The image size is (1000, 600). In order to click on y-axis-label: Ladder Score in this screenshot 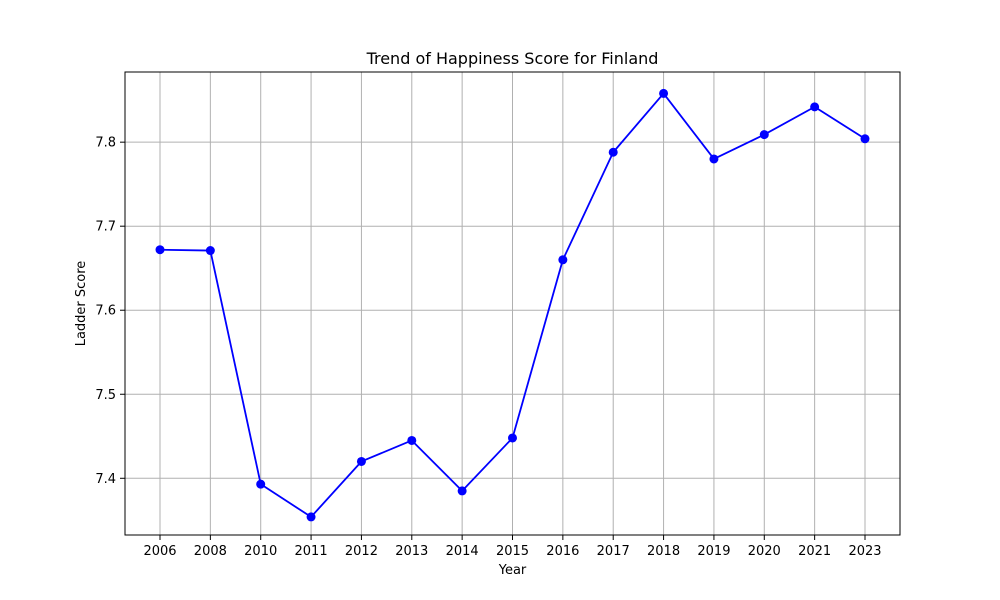, I will do `click(81, 304)`.